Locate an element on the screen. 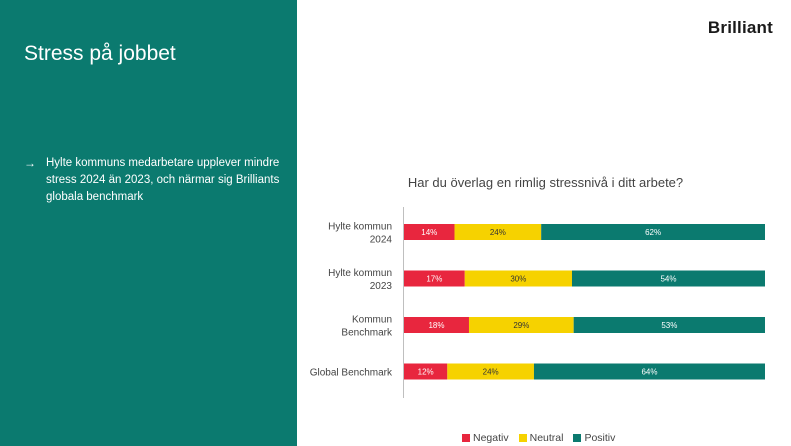 This screenshot has width=791, height=446. legend-swatch-neutral is located at coordinates (522, 438).